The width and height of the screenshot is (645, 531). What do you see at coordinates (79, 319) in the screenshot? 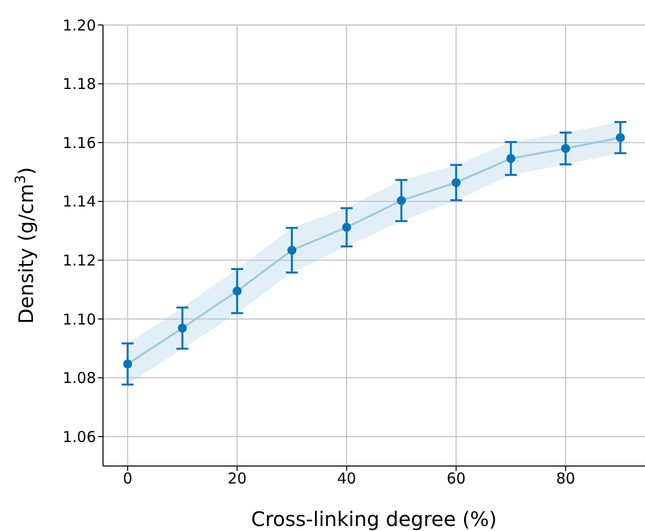
I see `y-tick-label: 1.10` at bounding box center [79, 319].